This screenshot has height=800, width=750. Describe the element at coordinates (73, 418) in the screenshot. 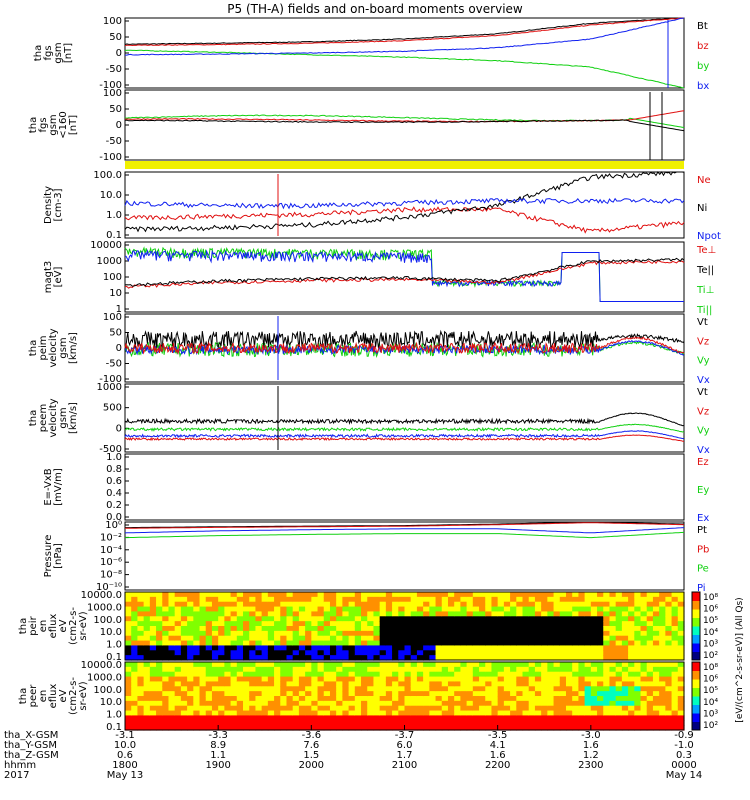

I see `ylabel-line: [km/s]` at that location.